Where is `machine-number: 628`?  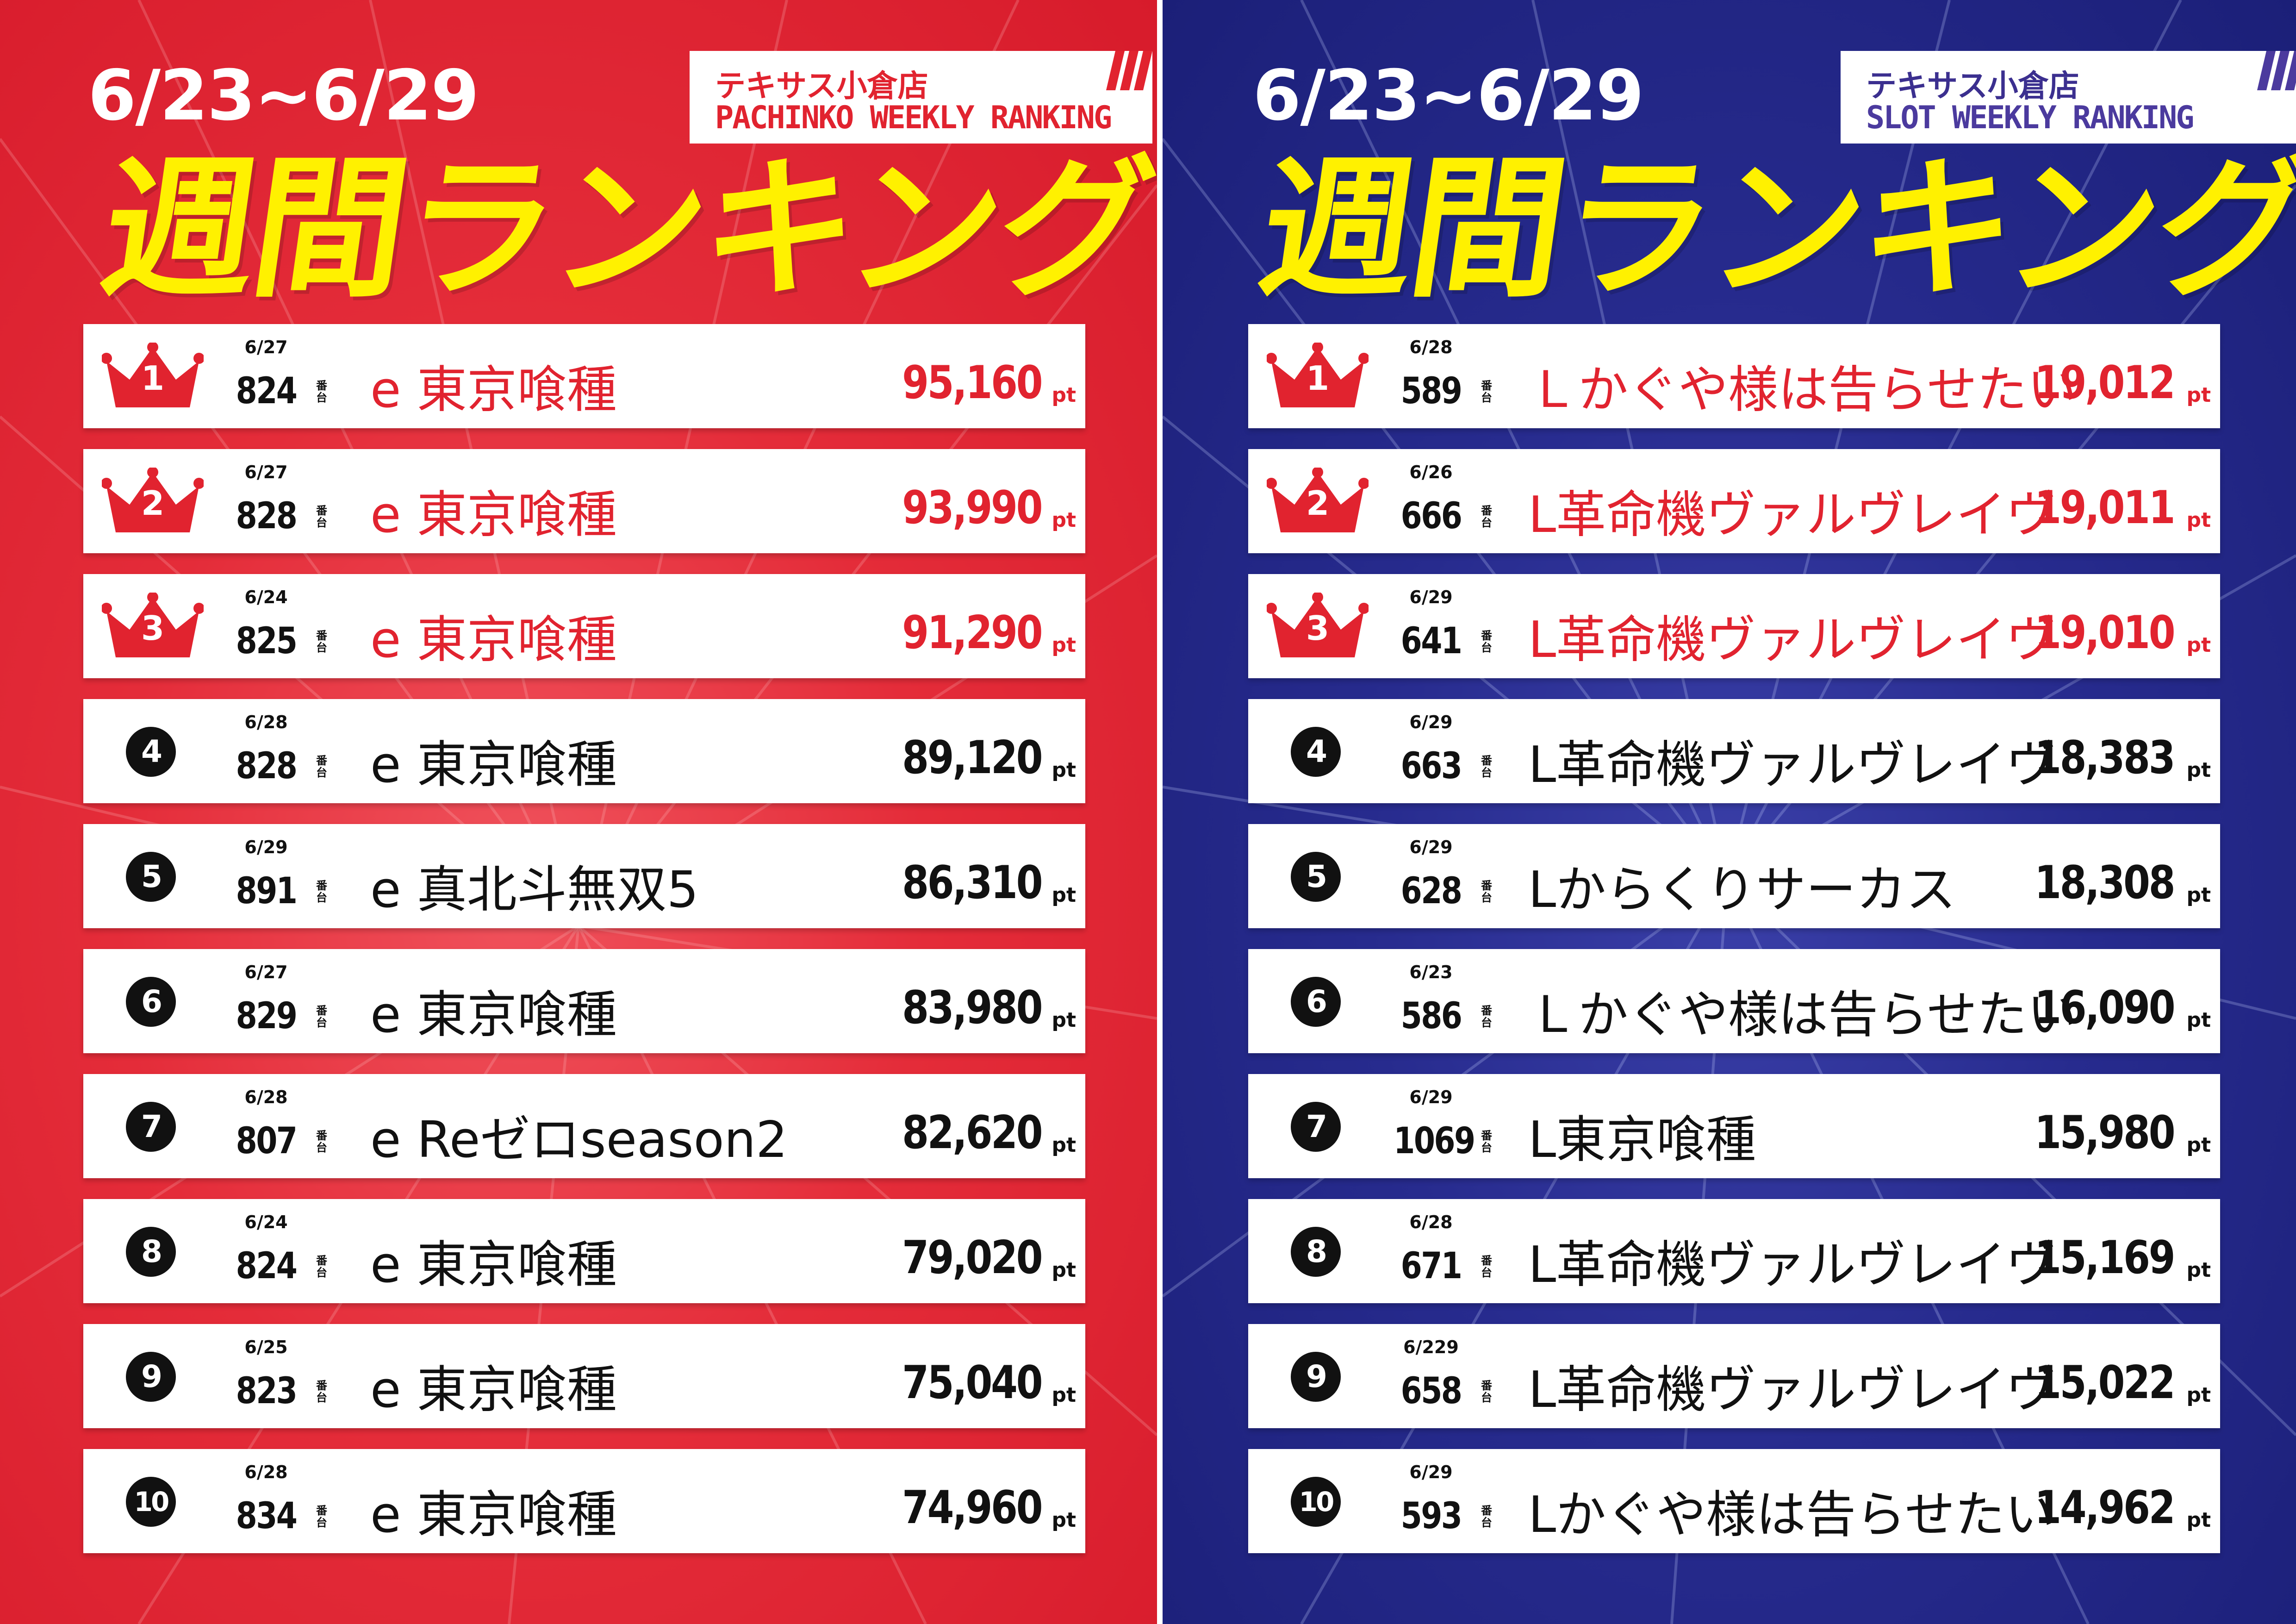
machine-number: 628 is located at coordinates (1431, 891).